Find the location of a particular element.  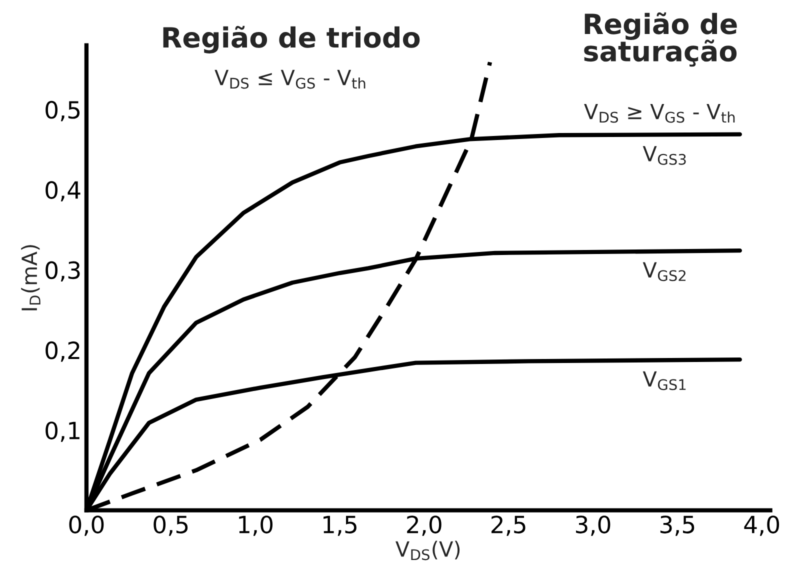

annotation: Região de triodo is located at coordinates (291, 40).